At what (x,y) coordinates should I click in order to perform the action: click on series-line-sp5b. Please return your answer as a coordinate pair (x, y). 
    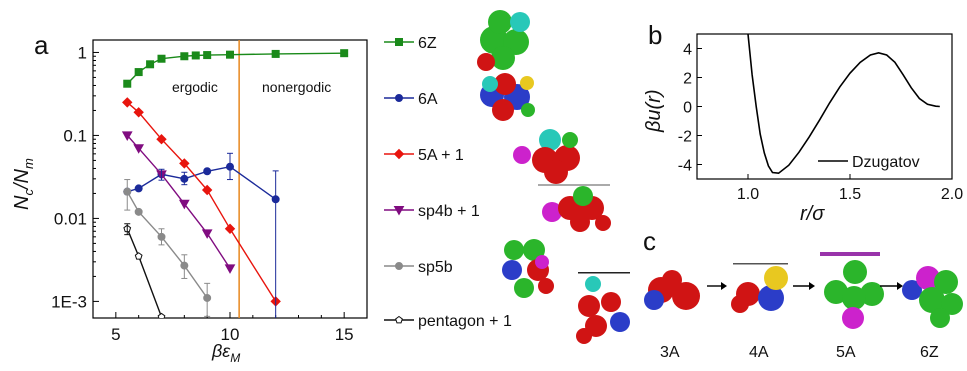
    Looking at the image, I should click on (167, 245).